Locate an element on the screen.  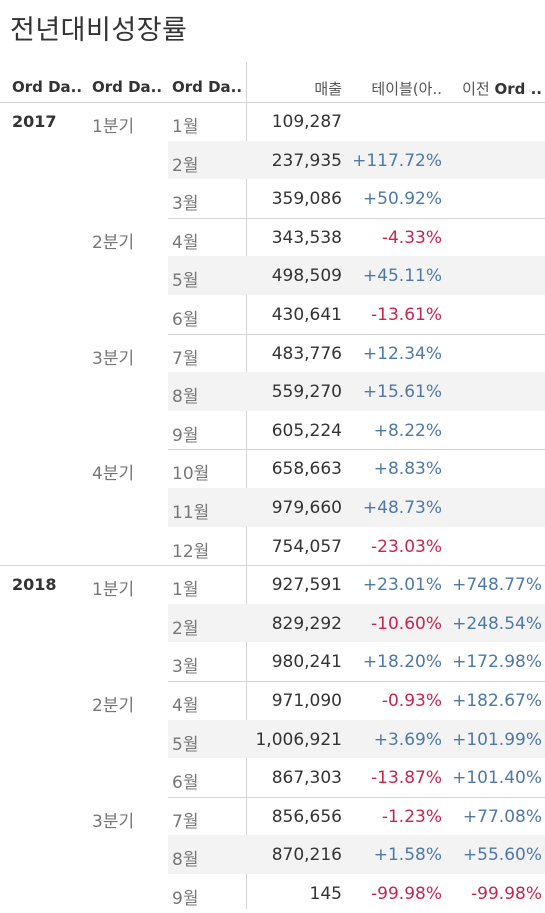
cell-year: 2017 is located at coordinates (34, 121).